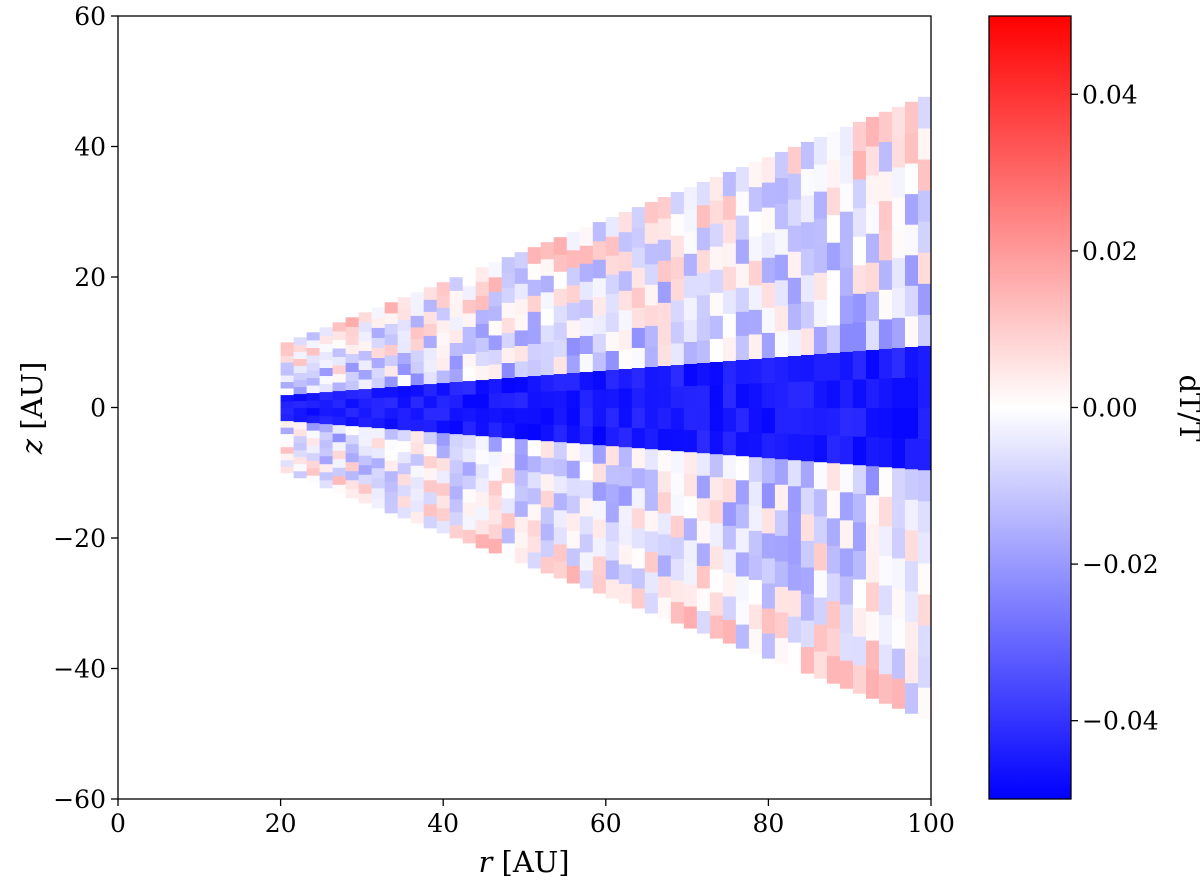  Describe the element at coordinates (931, 823) in the screenshot. I see `x-tick-label: 100` at that location.